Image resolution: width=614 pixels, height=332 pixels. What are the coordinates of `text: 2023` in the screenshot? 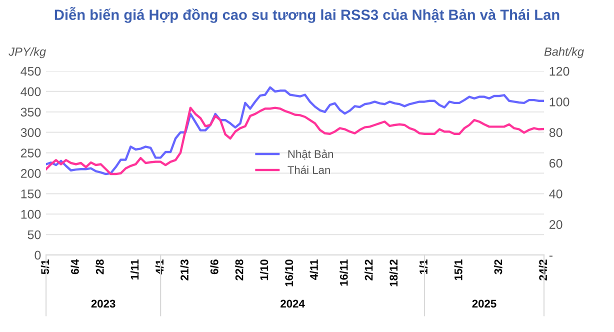 It's located at (103, 304).